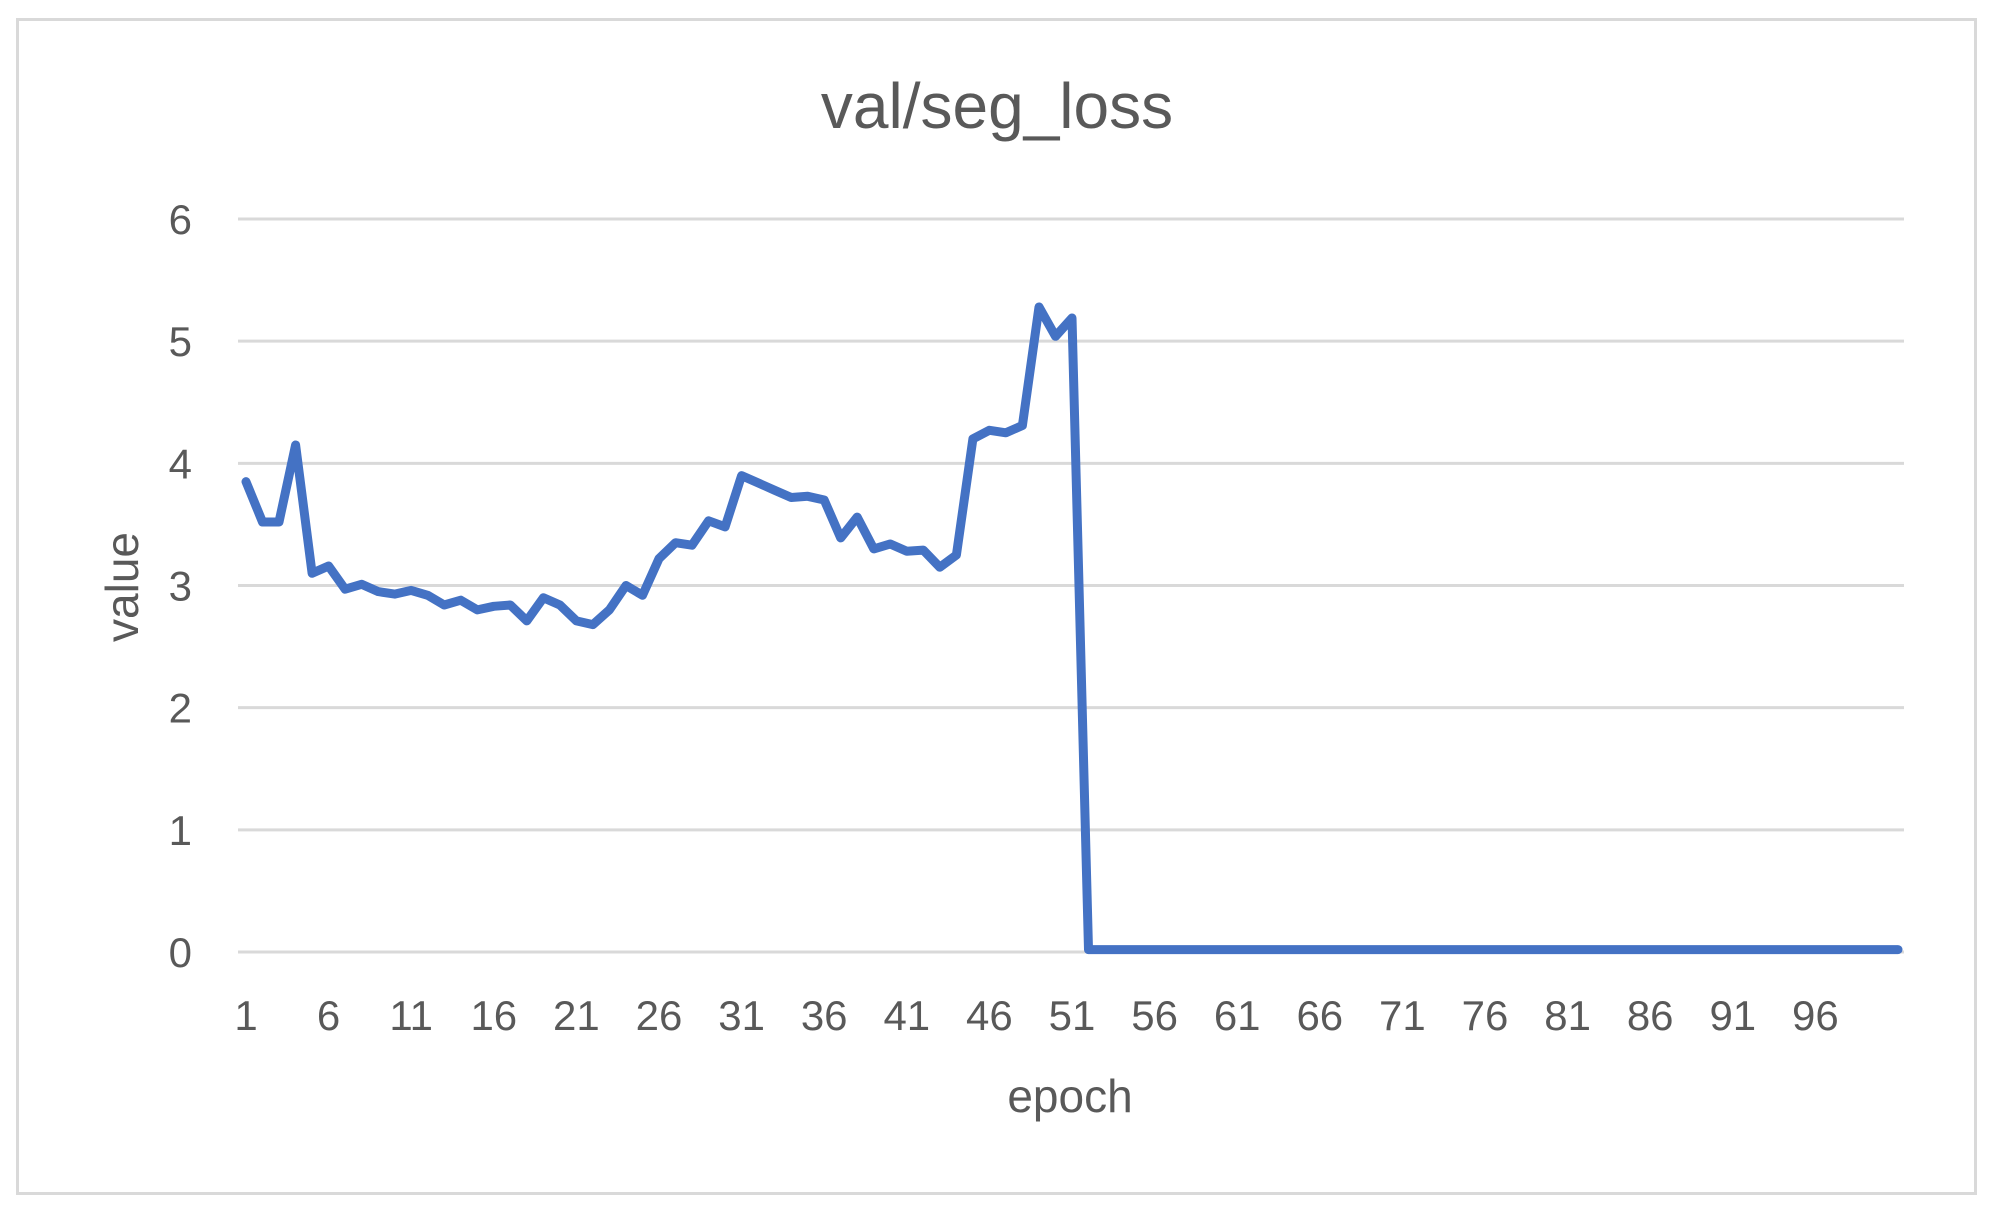  I want to click on x-tick-label: 51, so click(1072, 1015).